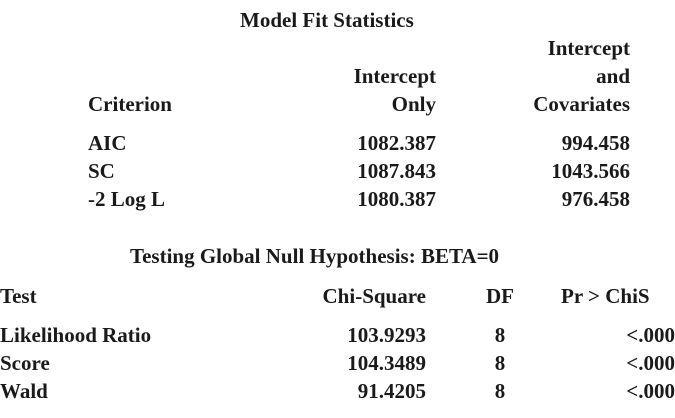  I want to click on header-covariates-line1: Intercept, so click(588, 48).